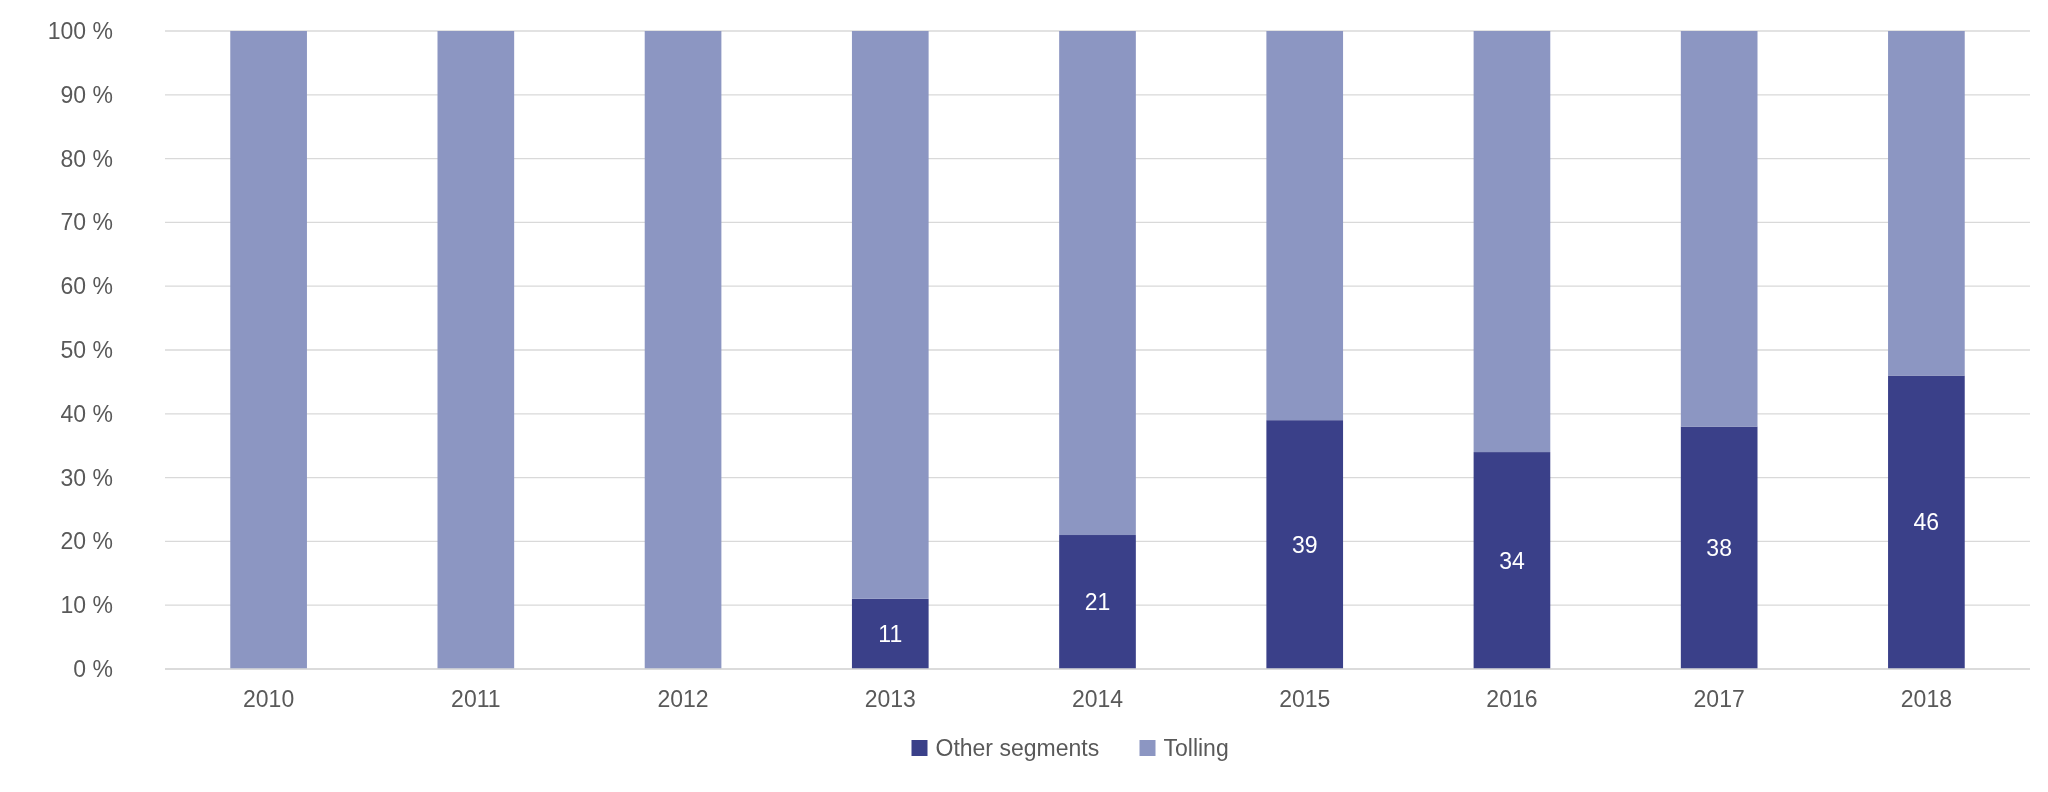 The image size is (2048, 792). Describe the element at coordinates (890, 699) in the screenshot. I see `x-tick-label: 2013` at that location.